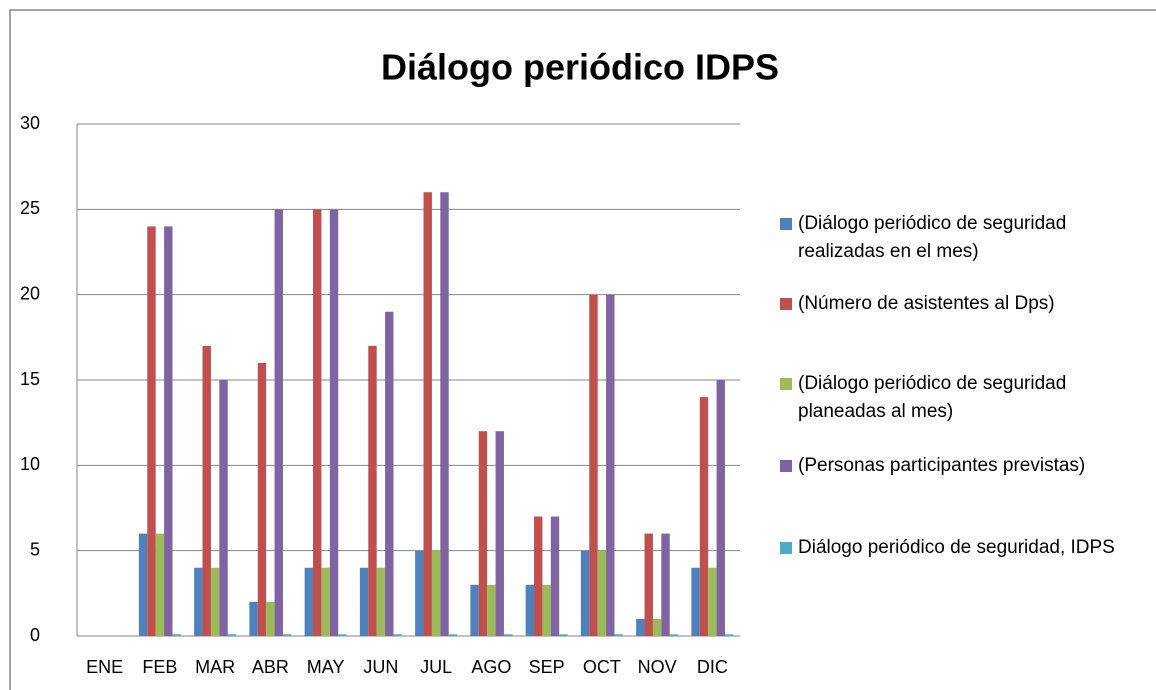 This screenshot has width=1156, height=690. I want to click on x-tick-label: SEP, so click(547, 667).